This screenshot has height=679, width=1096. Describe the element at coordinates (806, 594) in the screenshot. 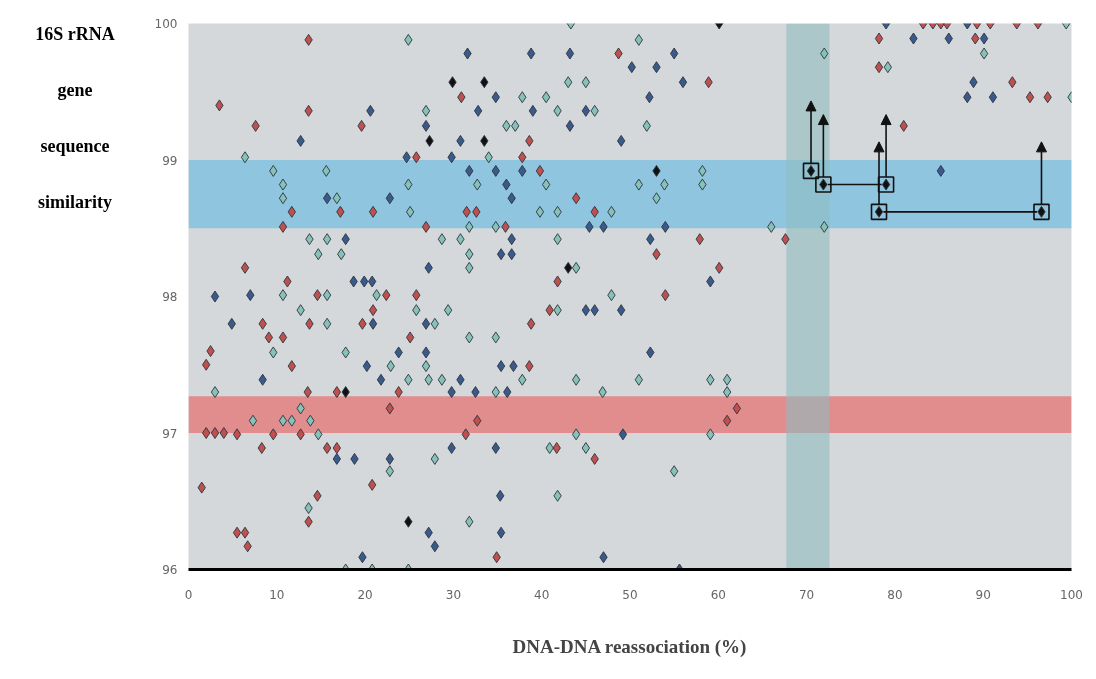

I see `x-tick-label: 70` at that location.